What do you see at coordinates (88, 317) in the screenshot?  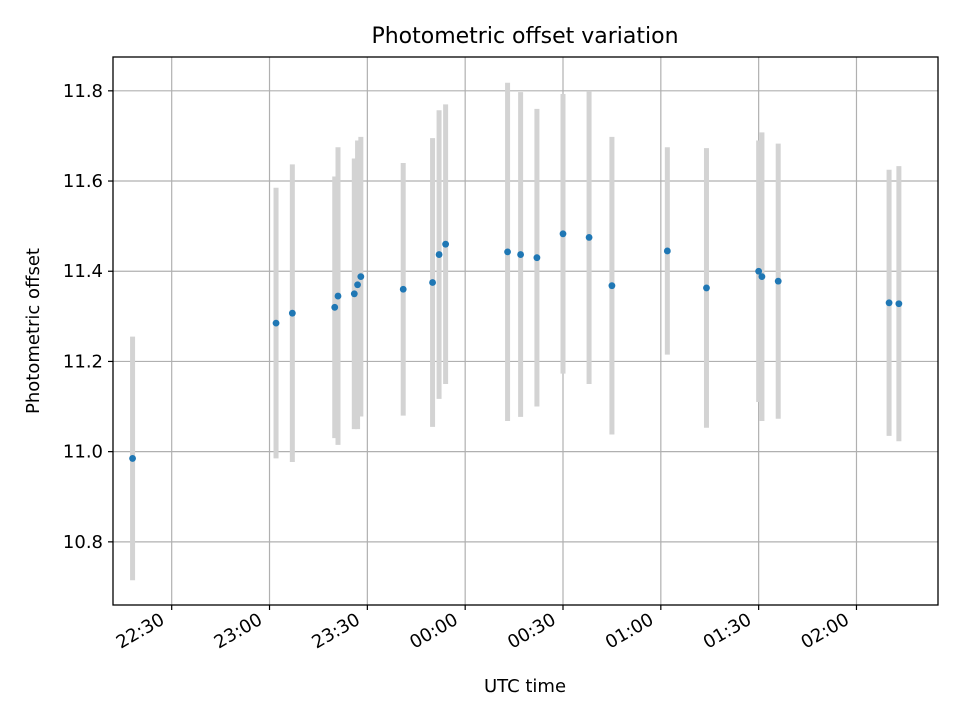 I see `y-axis-ticks: 10.8 11.0 11.2 11.4 11.6 11.8` at bounding box center [88, 317].